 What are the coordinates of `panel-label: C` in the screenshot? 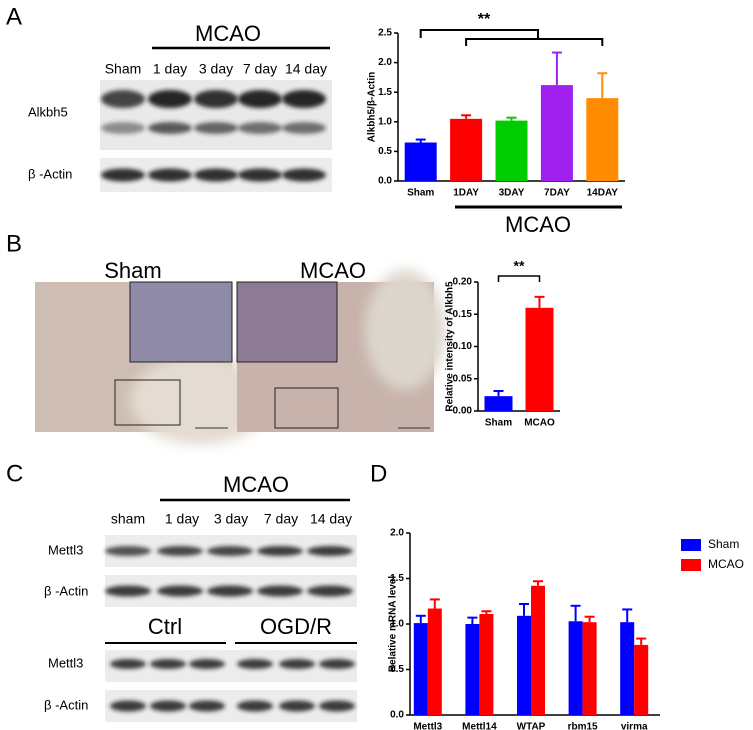 It's located at (14, 473).